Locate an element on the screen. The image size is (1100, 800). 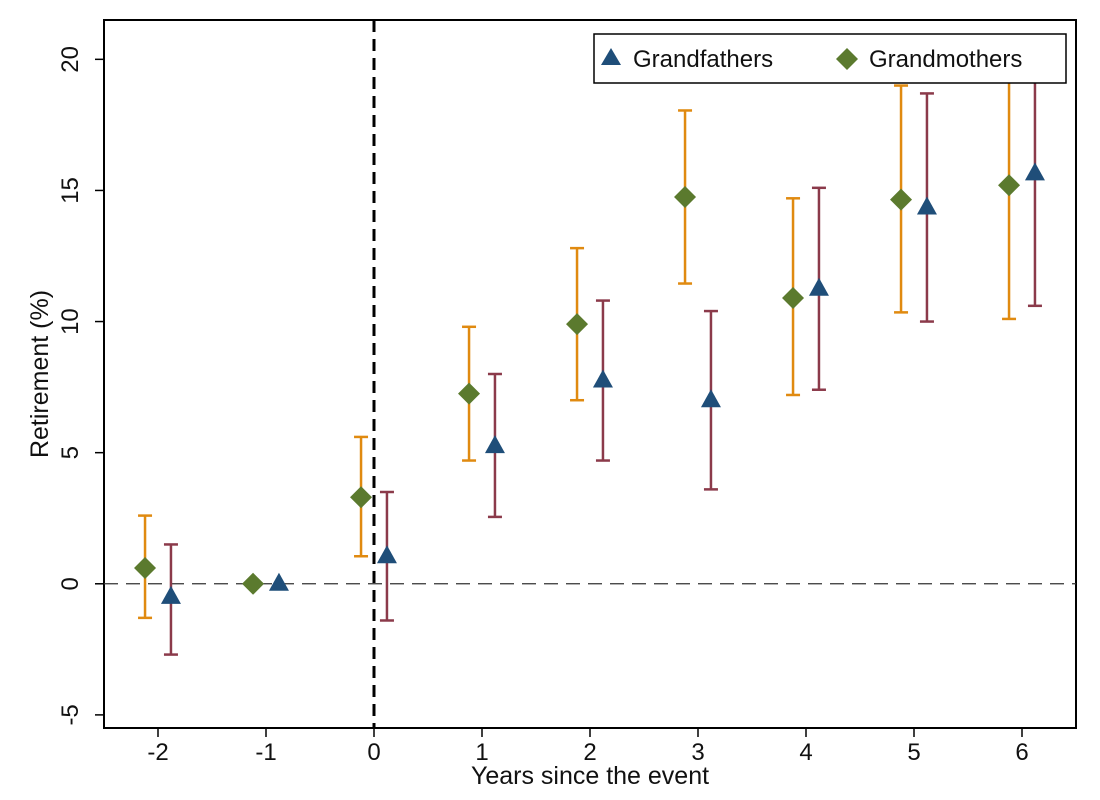
legend-label-grandfathers: Grandfathers is located at coordinates (703, 59).